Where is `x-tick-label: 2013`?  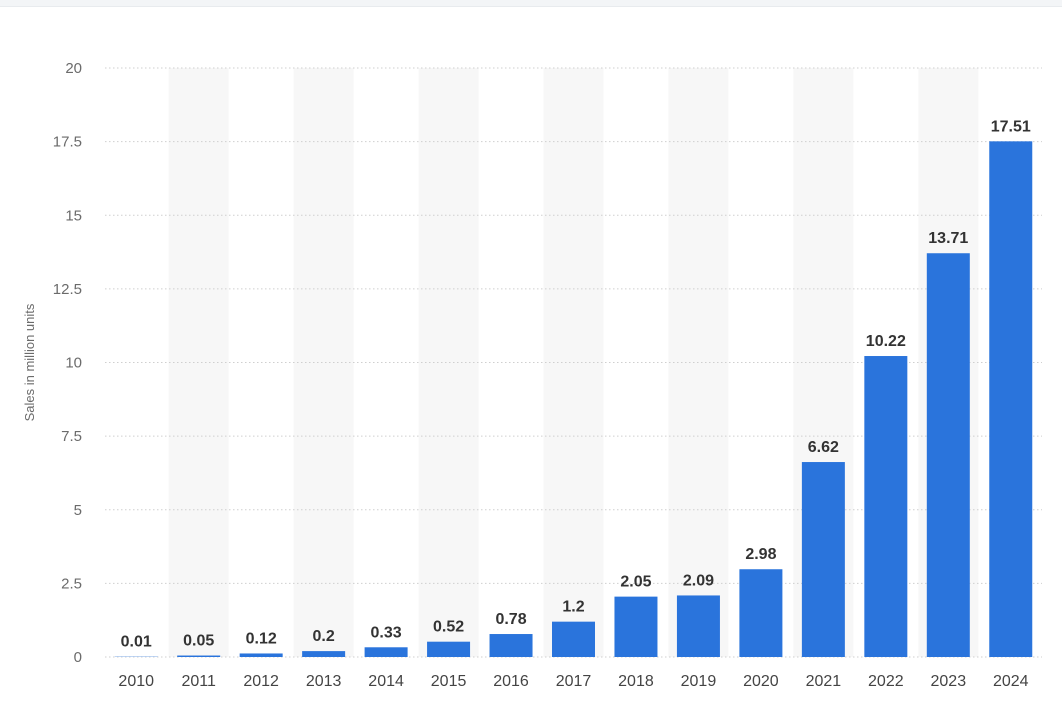 x-tick-label: 2013 is located at coordinates (324, 681).